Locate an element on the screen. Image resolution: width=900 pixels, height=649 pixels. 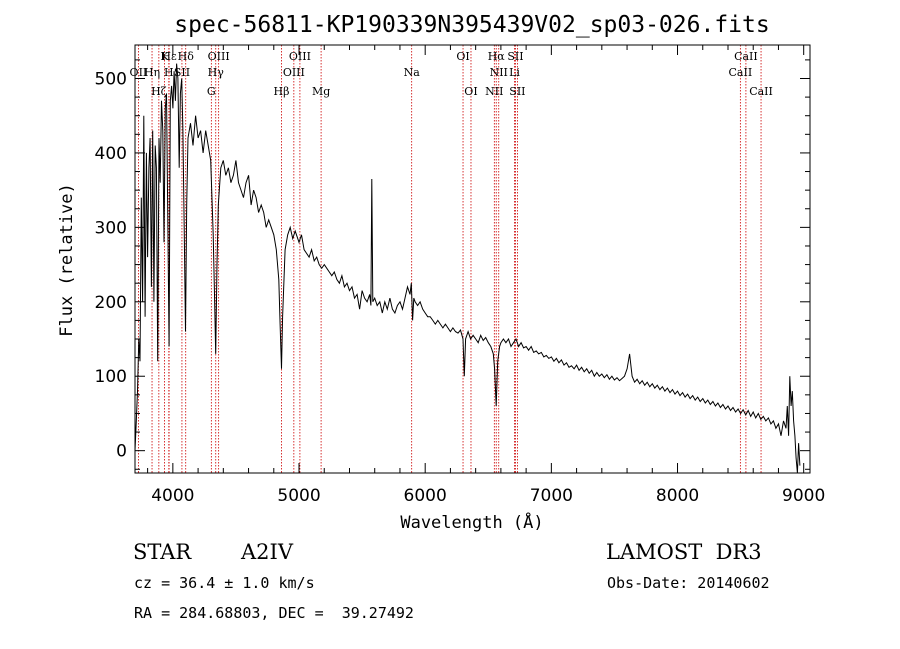
x-tick-label: 9000 is located at coordinates (803, 496).